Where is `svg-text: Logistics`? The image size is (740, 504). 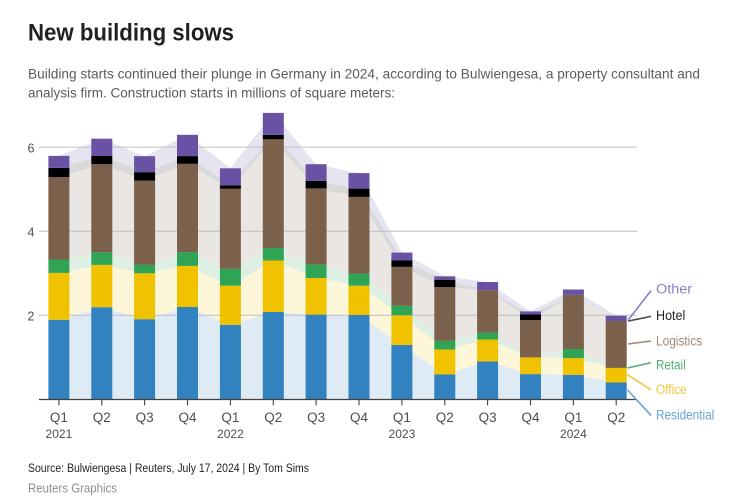
svg-text: Logistics is located at coordinates (679, 340).